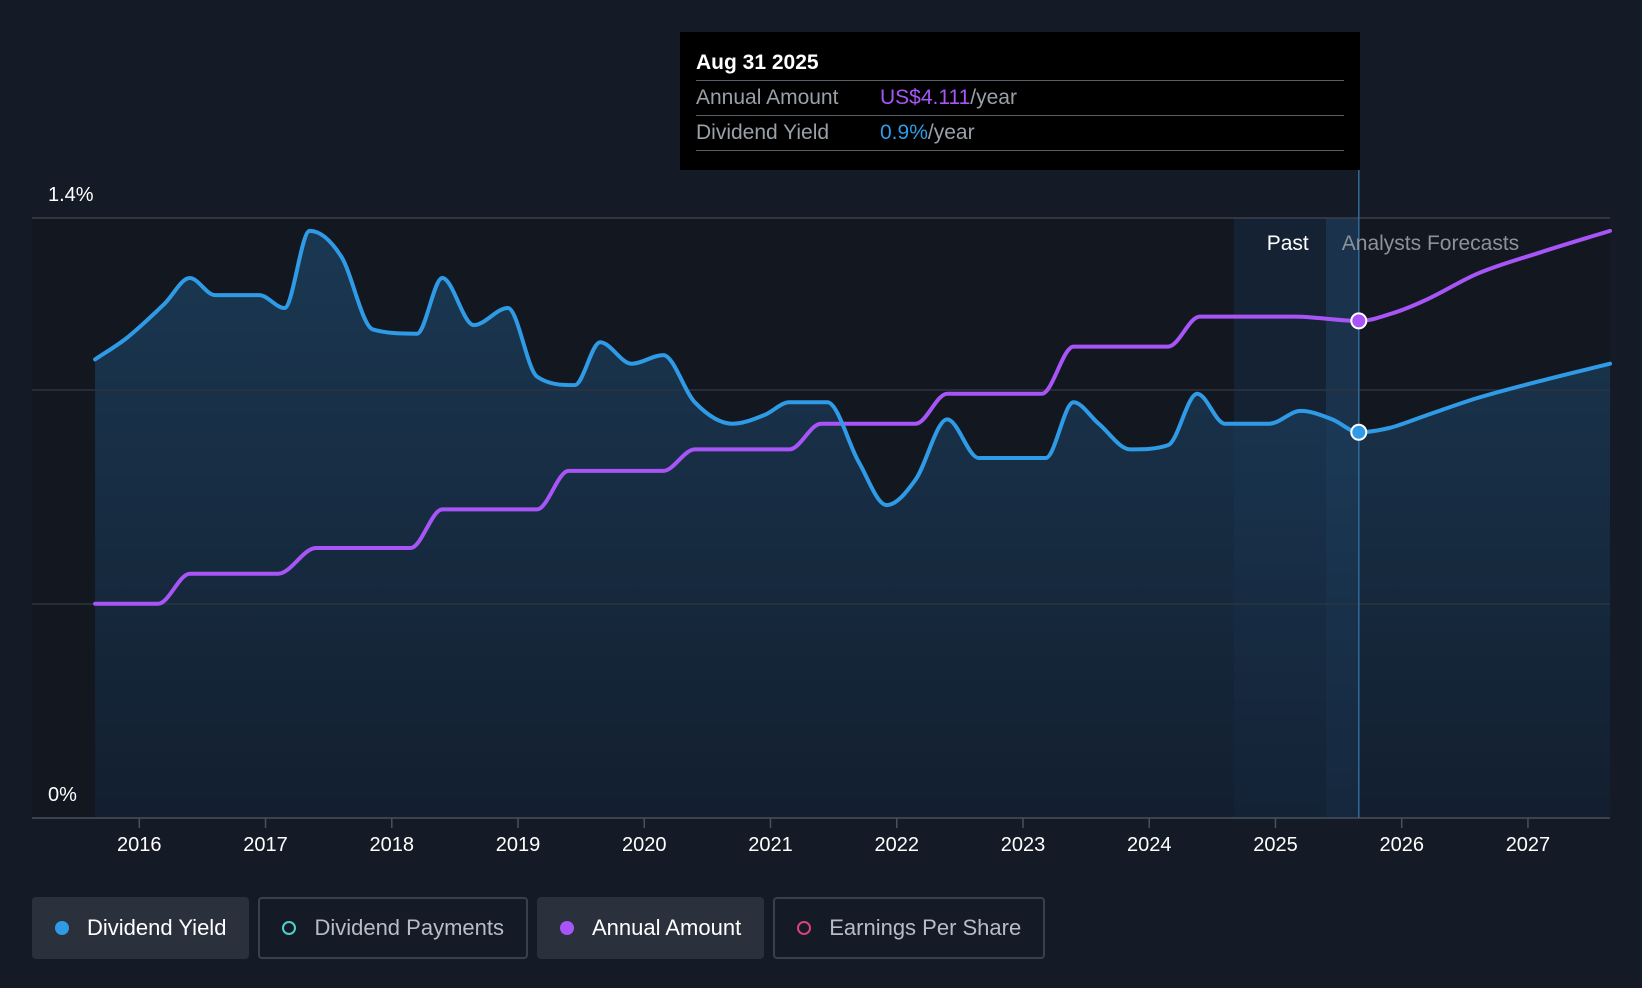 The height and width of the screenshot is (988, 1642). What do you see at coordinates (62, 795) in the screenshot?
I see `y-tick-label-bottom: 0%` at bounding box center [62, 795].